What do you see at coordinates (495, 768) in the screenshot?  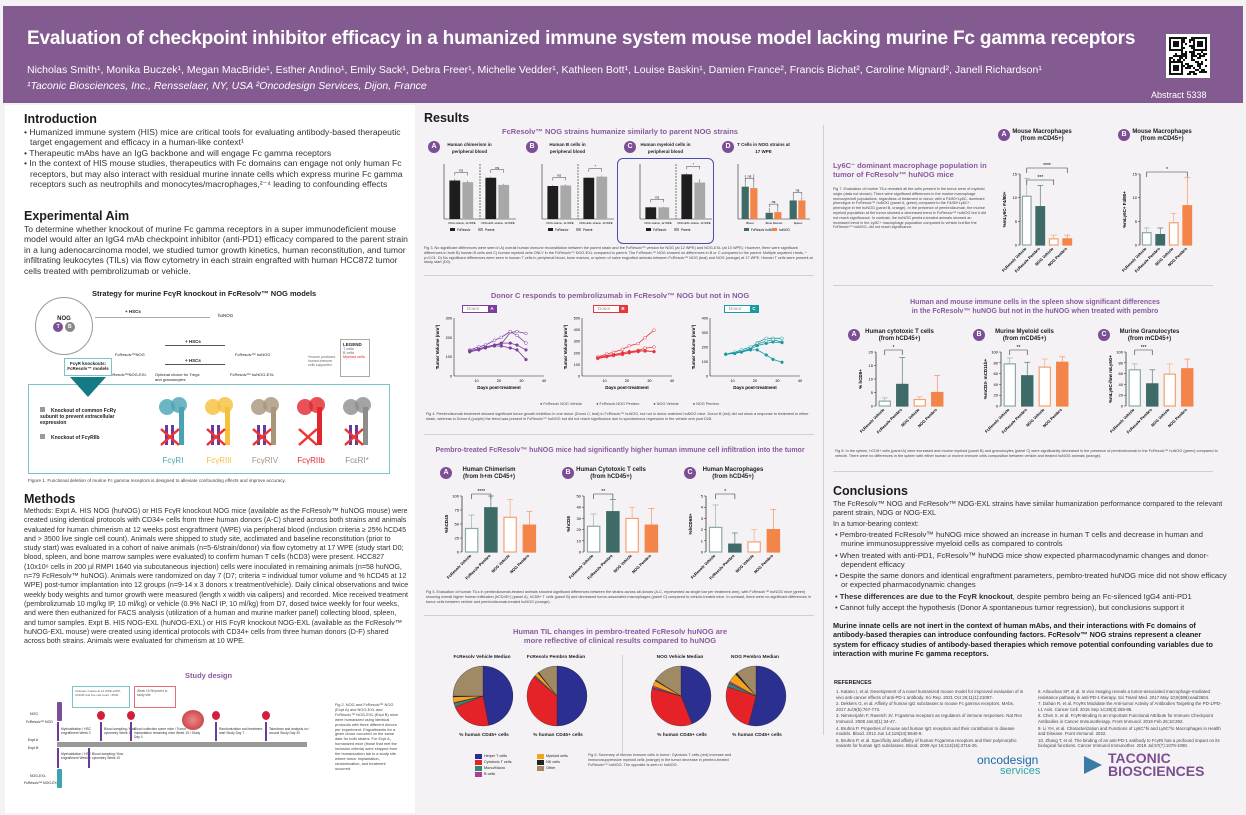 I see `legend-label: Mono/Macro` at bounding box center [495, 768].